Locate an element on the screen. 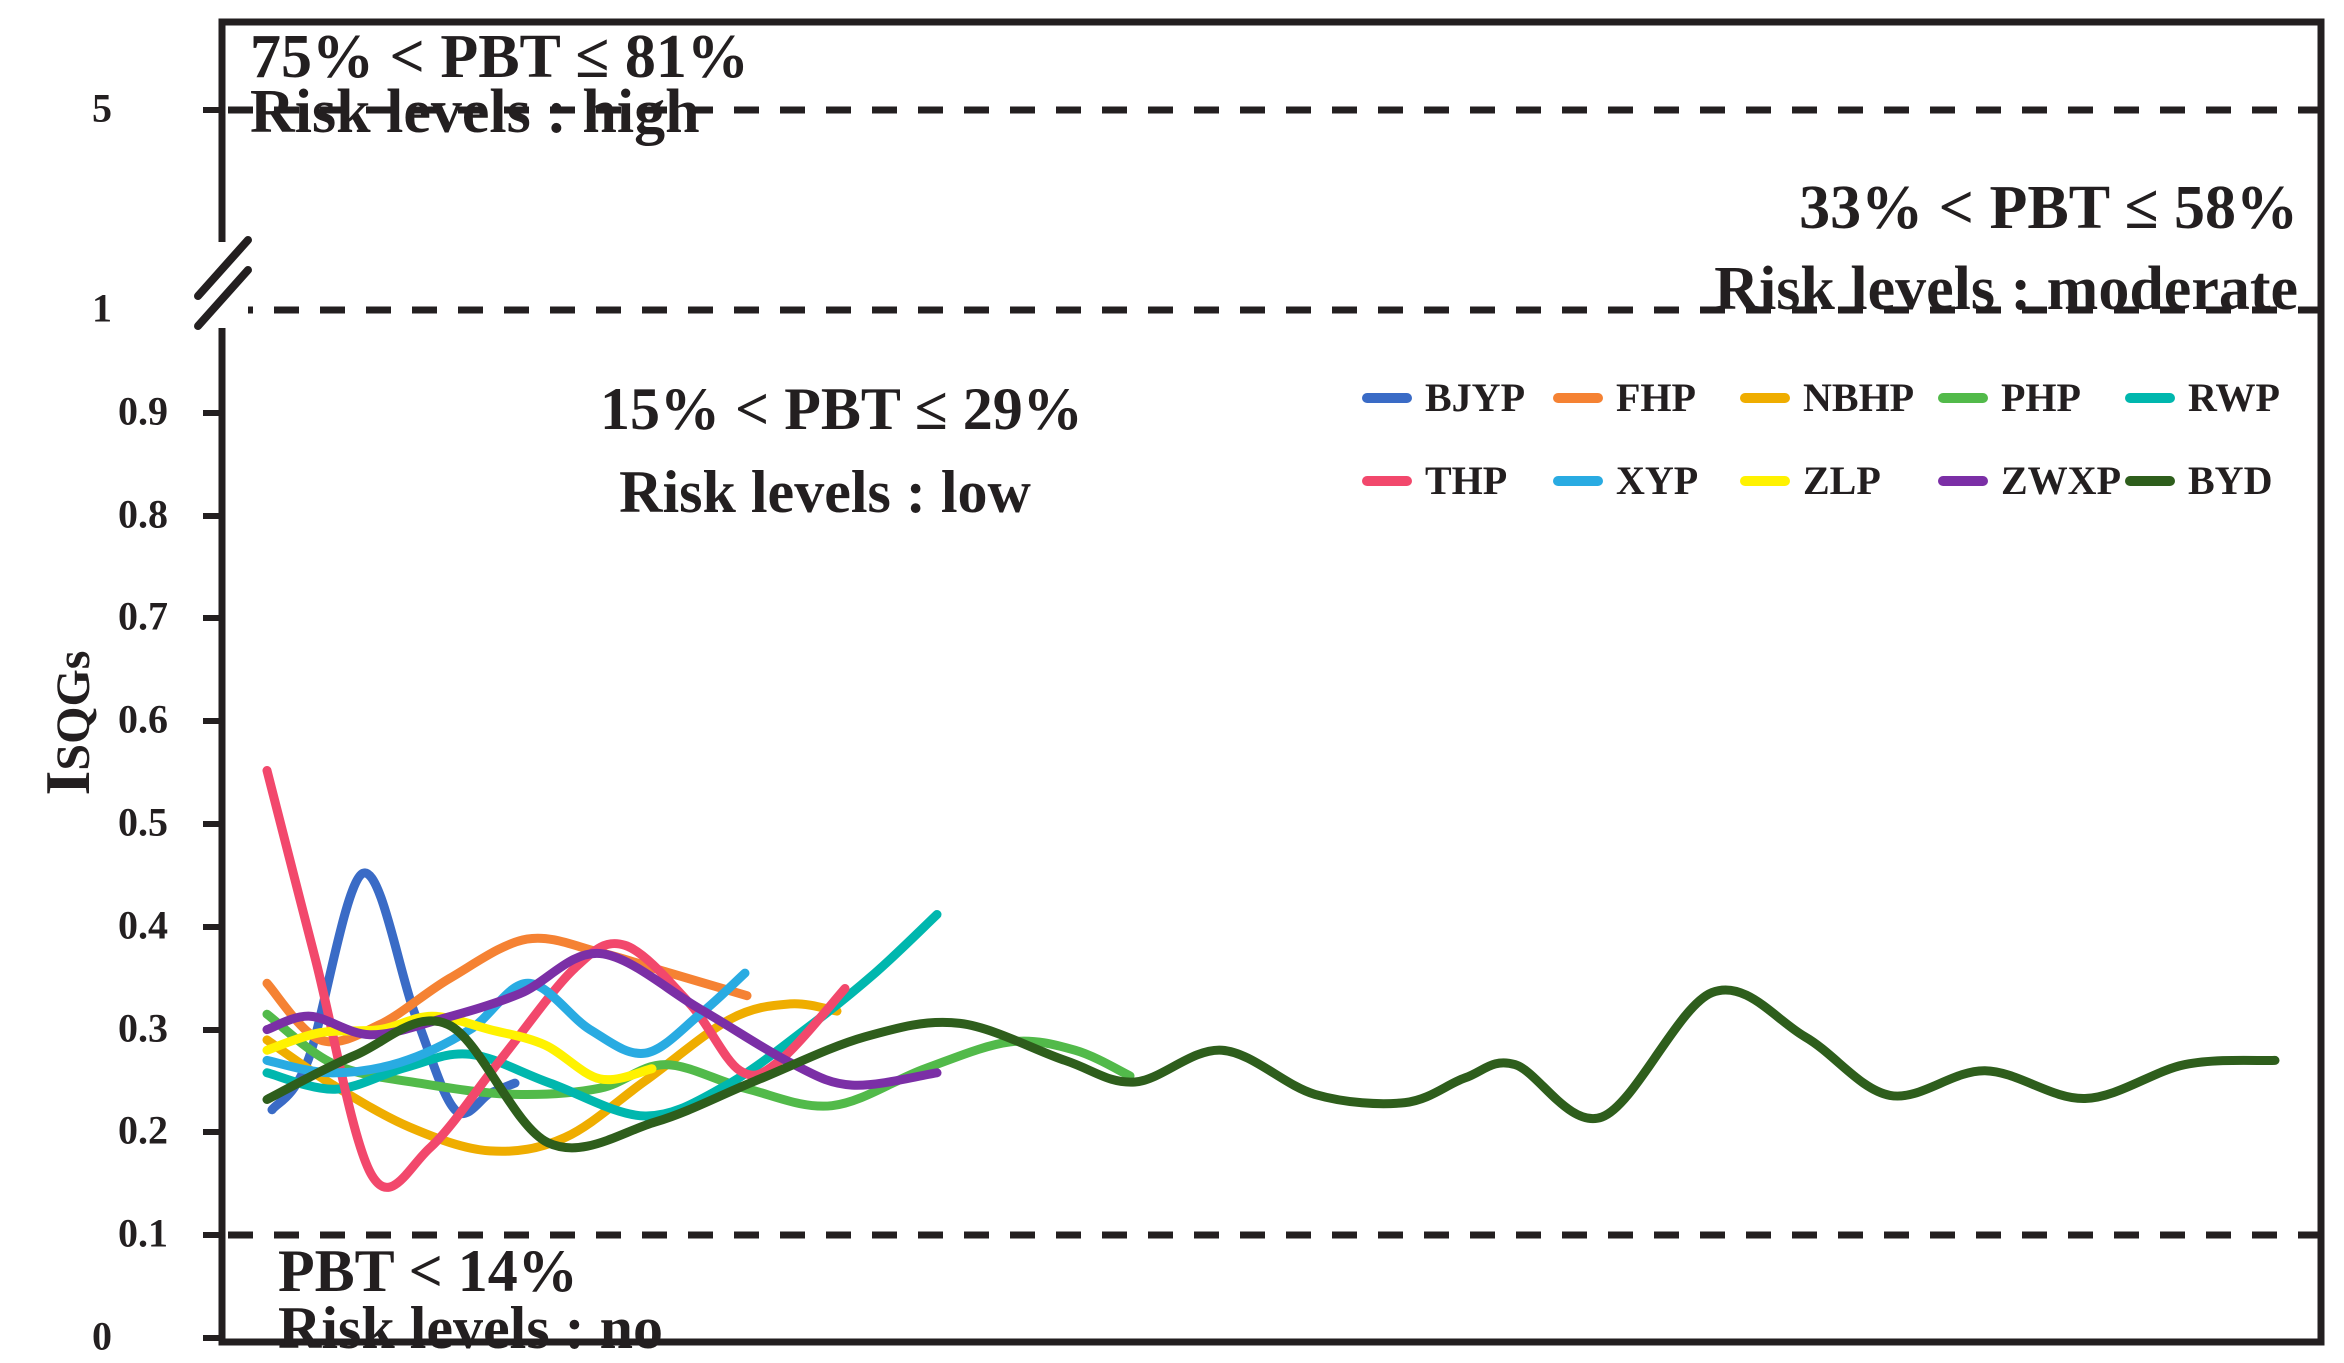 The width and height of the screenshot is (2344, 1363). legend-swatch-XYP is located at coordinates (1578, 480).